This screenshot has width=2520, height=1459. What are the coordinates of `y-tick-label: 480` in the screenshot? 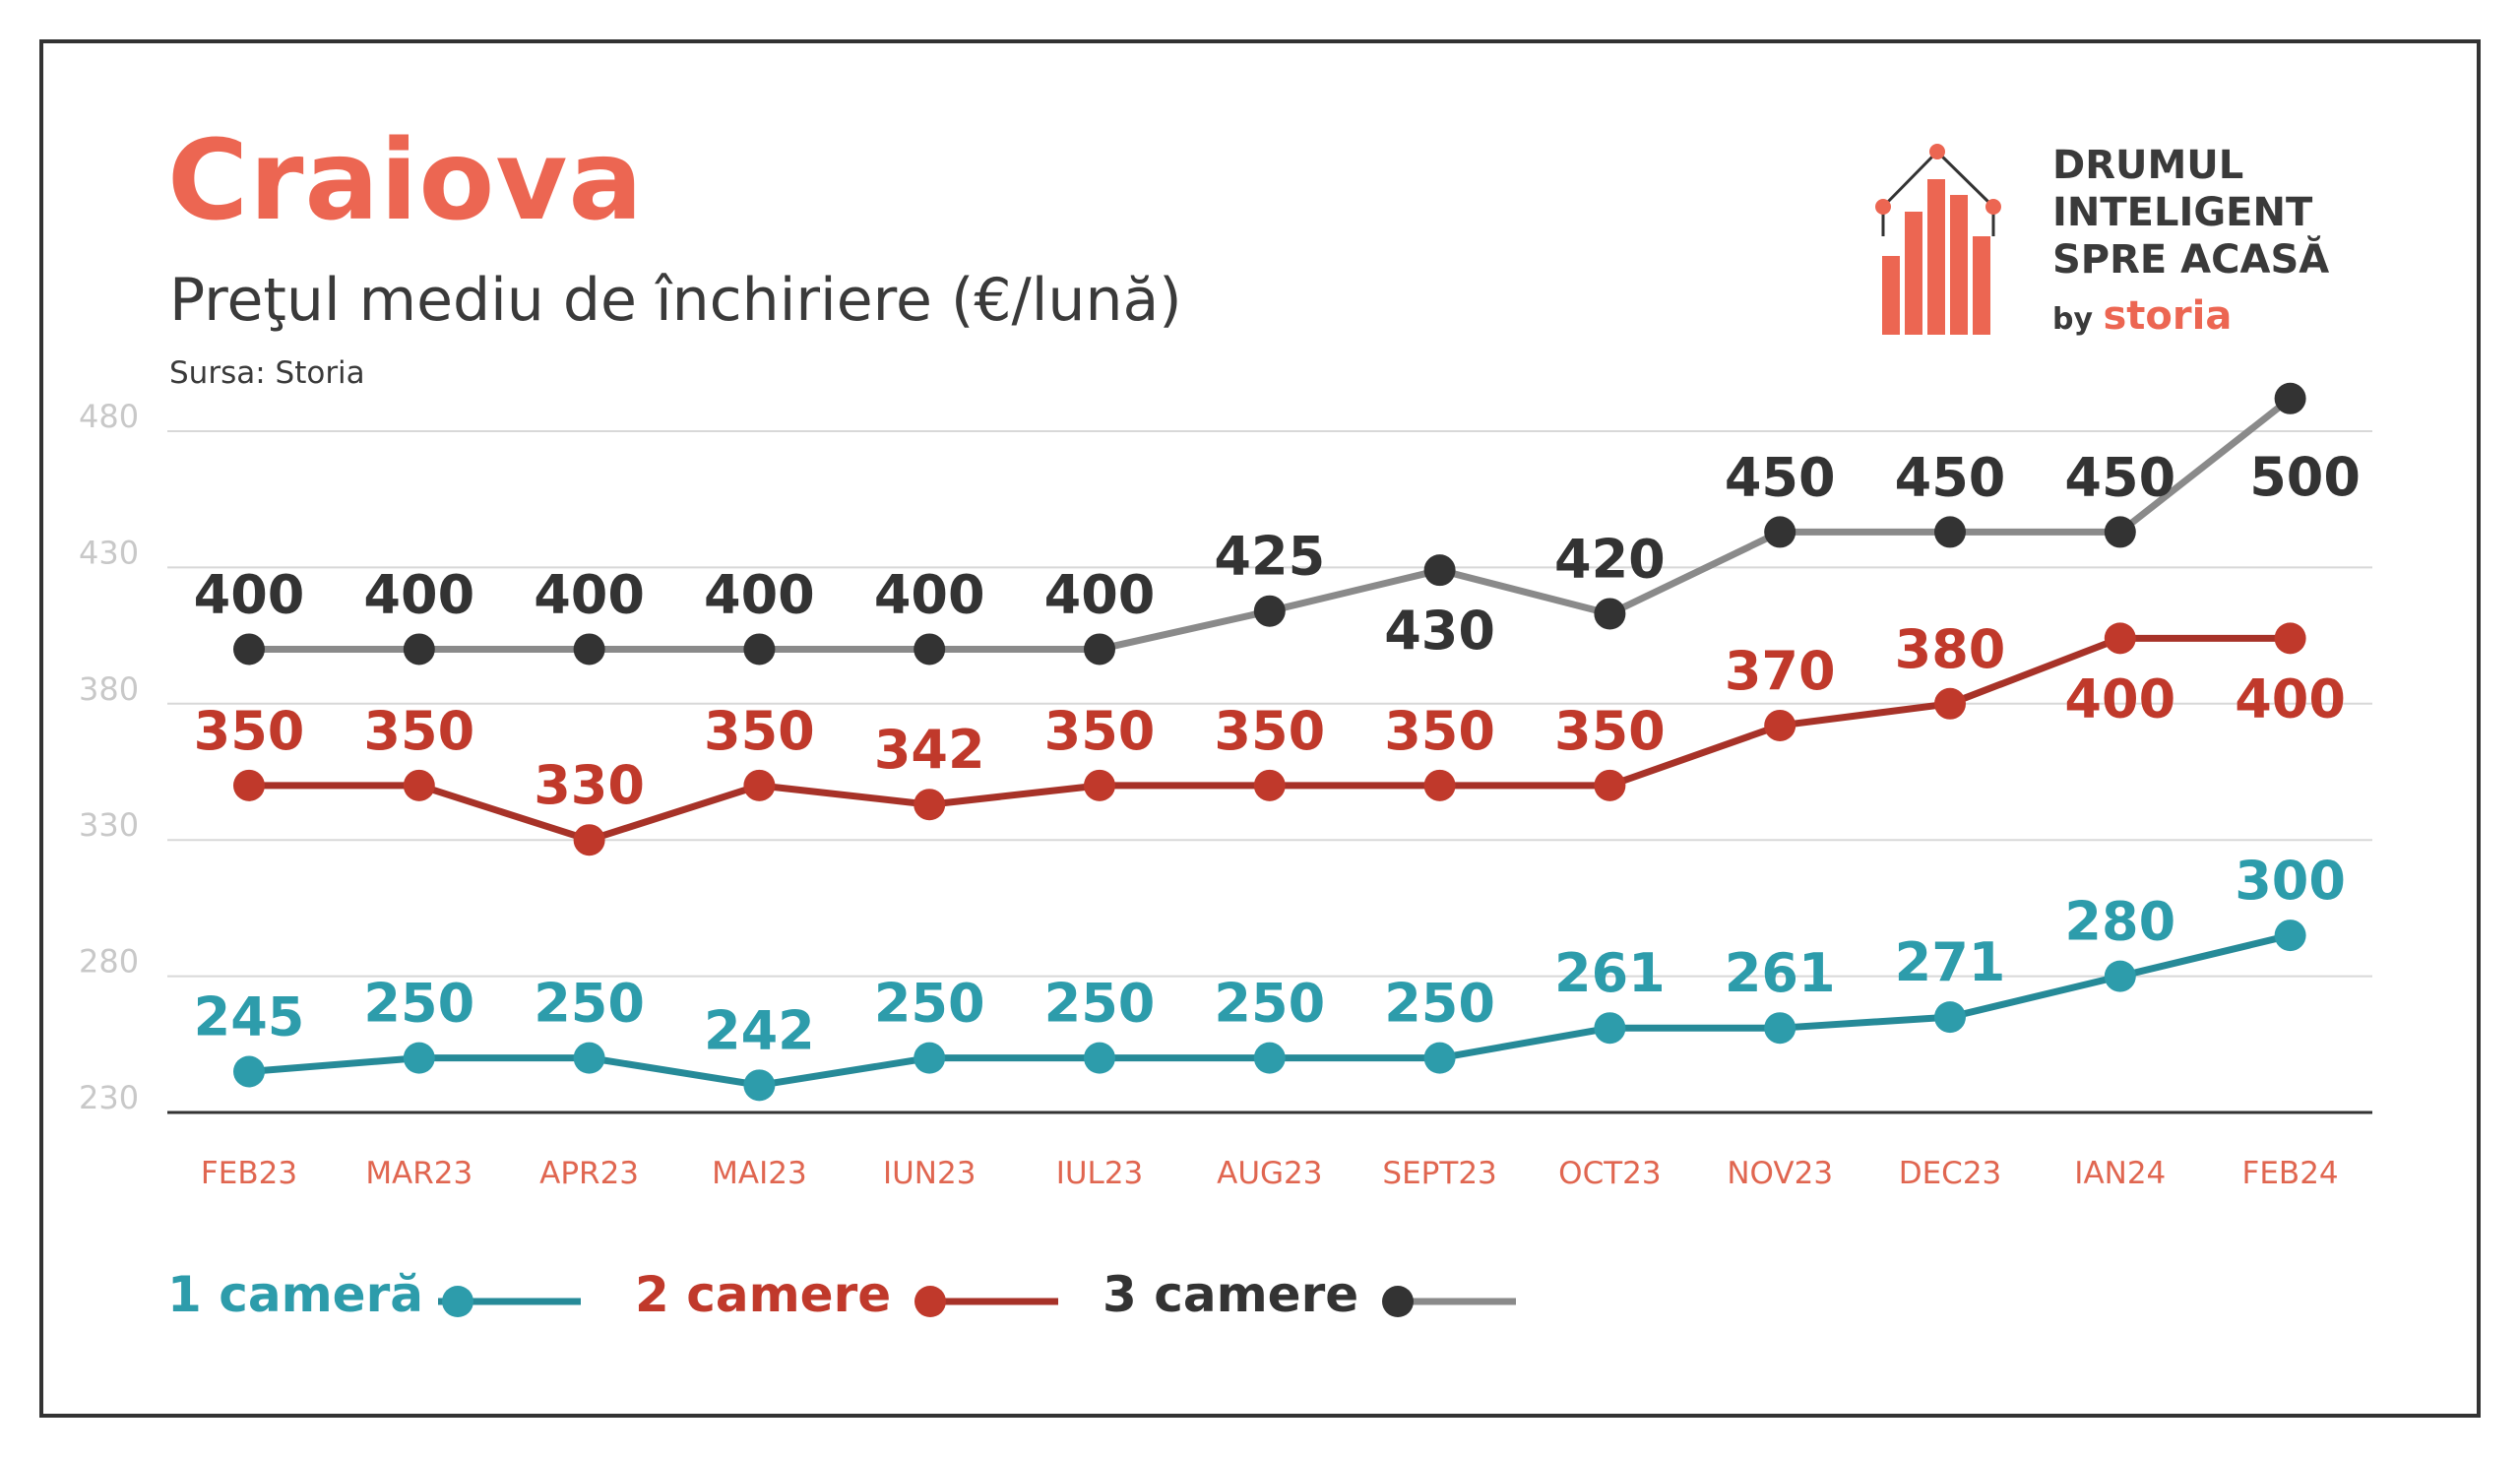 It's located at (109, 416).